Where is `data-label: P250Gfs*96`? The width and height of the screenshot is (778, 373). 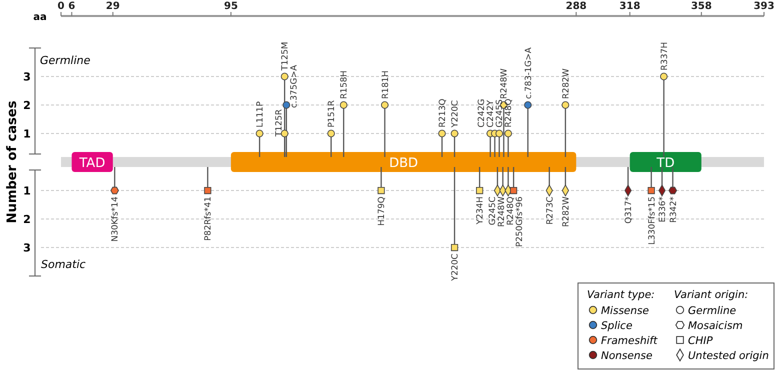
data-label: P250Gfs*96 is located at coordinates (520, 221).